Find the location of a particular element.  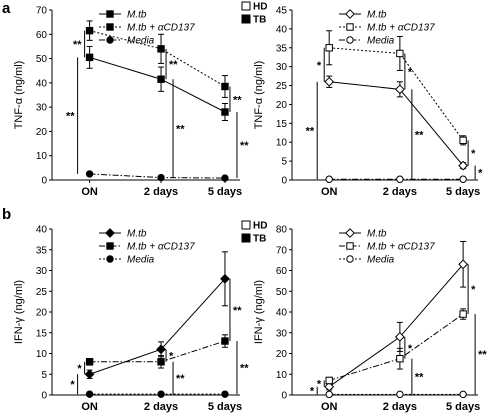

y-axis-title: TNF-α (ng/ml) is located at coordinates (259, 95).